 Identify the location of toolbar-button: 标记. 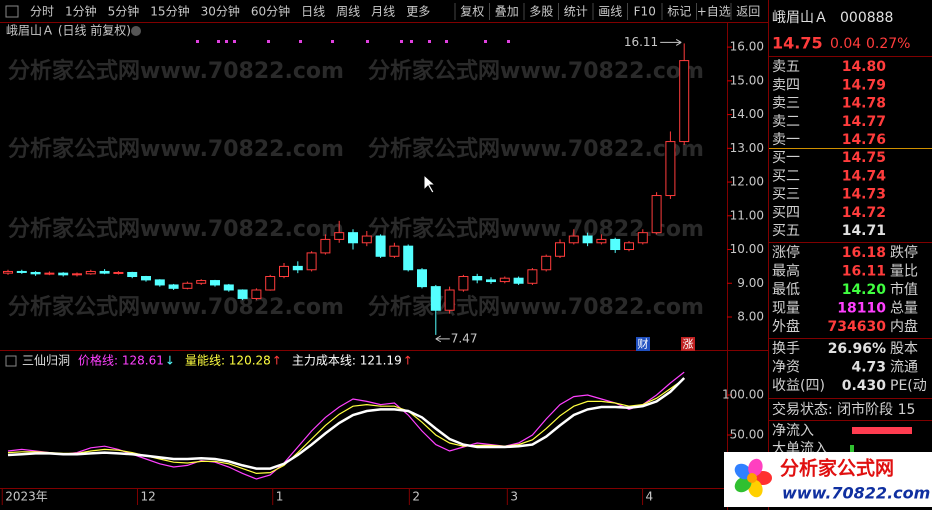
(679, 12).